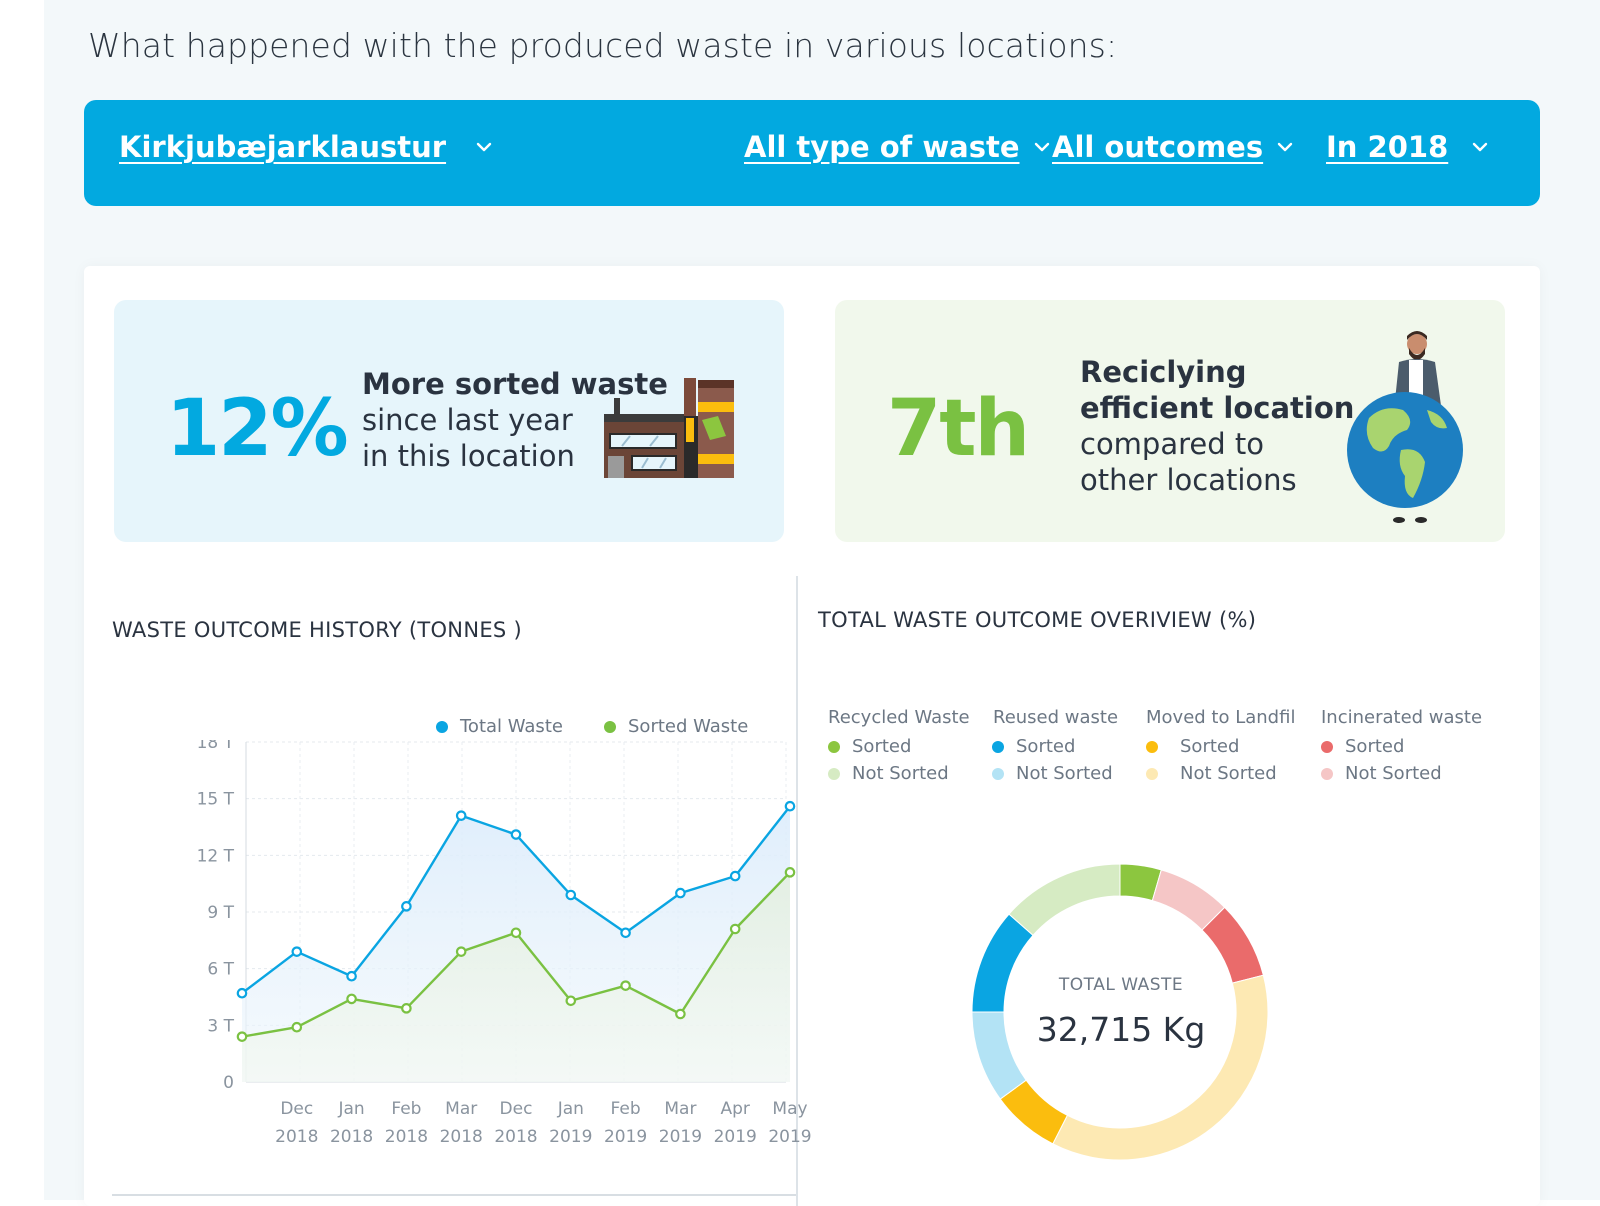 Image resolution: width=1600 pixels, height=1206 pixels. What do you see at coordinates (216, 800) in the screenshot?
I see `y-tick-label: 15 T` at bounding box center [216, 800].